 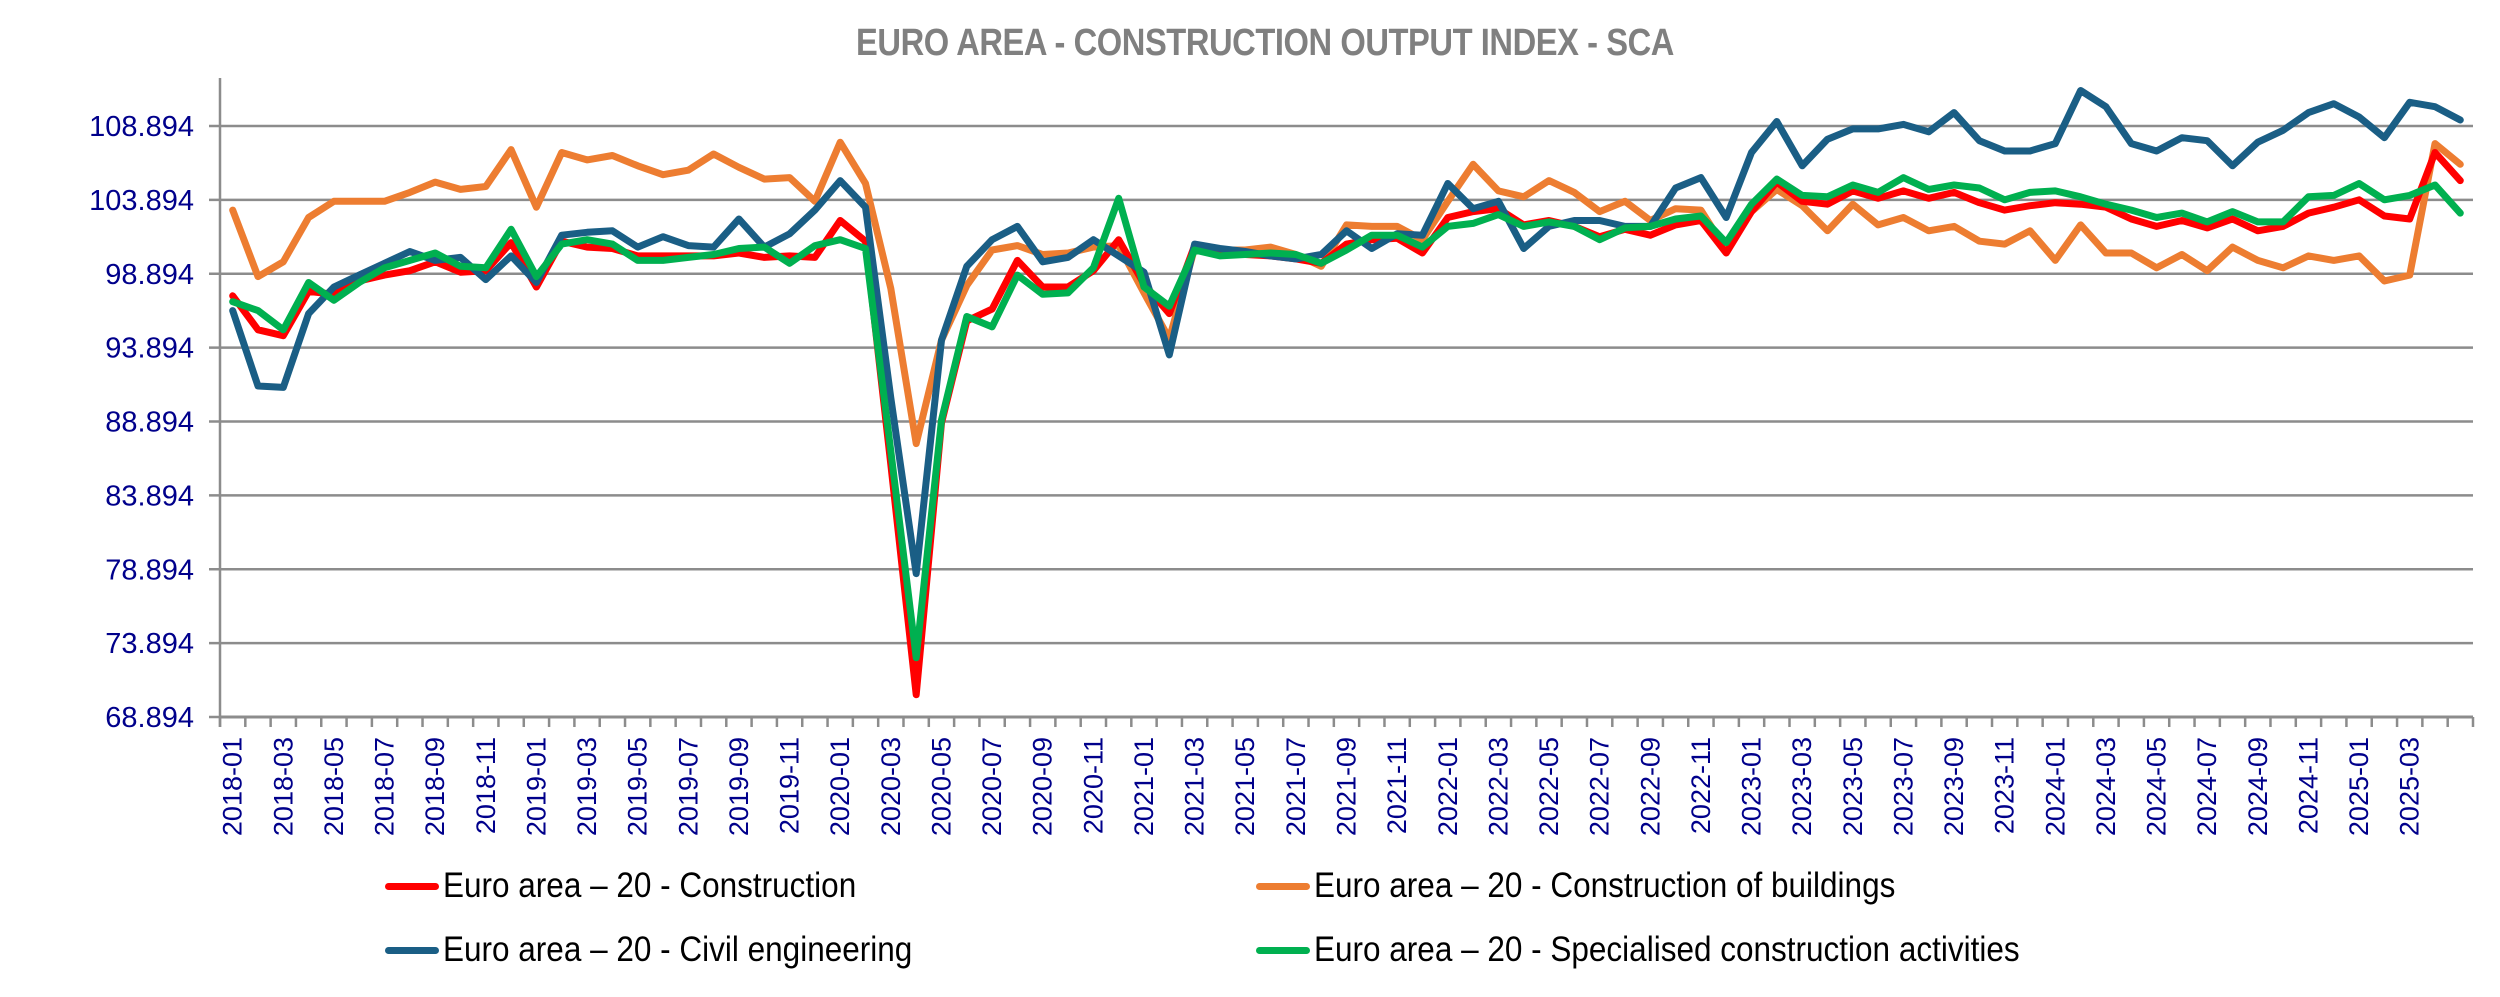 What do you see at coordinates (1043, 786) in the screenshot?
I see `x-tick-label: 2020-09` at bounding box center [1043, 786].